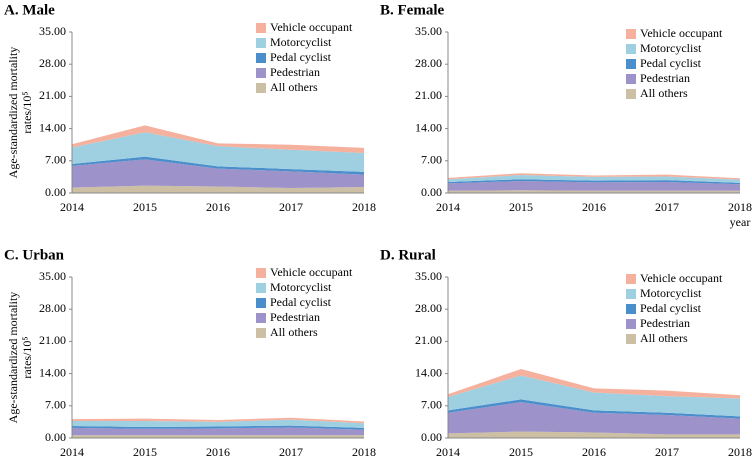 Image resolution: width=752 pixels, height=467 pixels. What do you see at coordinates (408, 255) in the screenshot?
I see `panel-title: D. Rural` at bounding box center [408, 255].